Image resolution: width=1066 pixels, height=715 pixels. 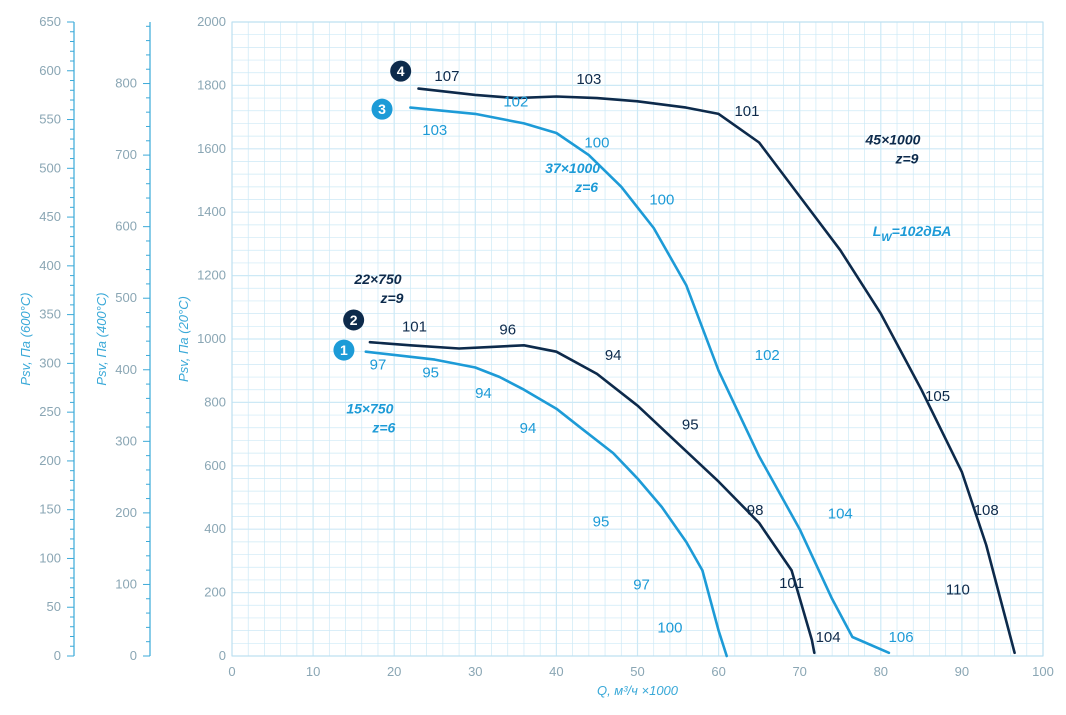 I want to click on series-badge-number: 2, so click(x=354, y=320).